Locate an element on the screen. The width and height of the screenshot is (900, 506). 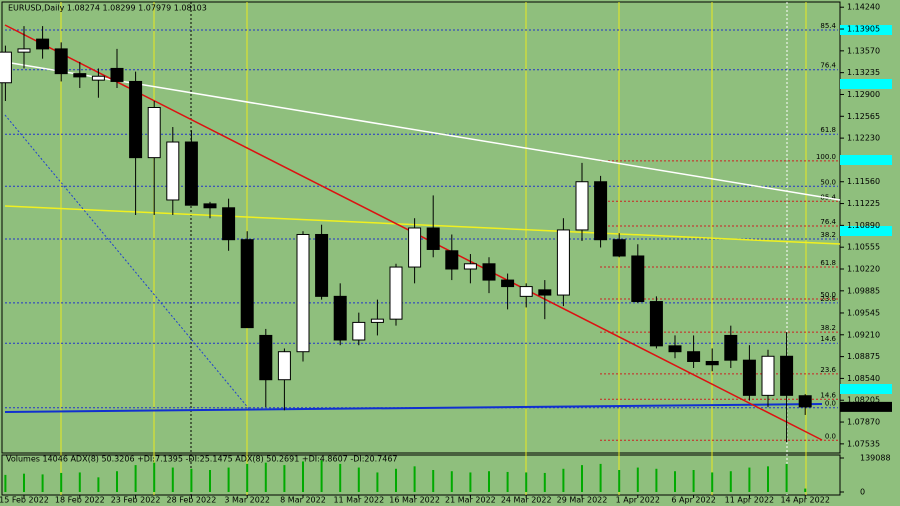
x-tick-label: 21 Mar 2022 is located at coordinates (470, 500).